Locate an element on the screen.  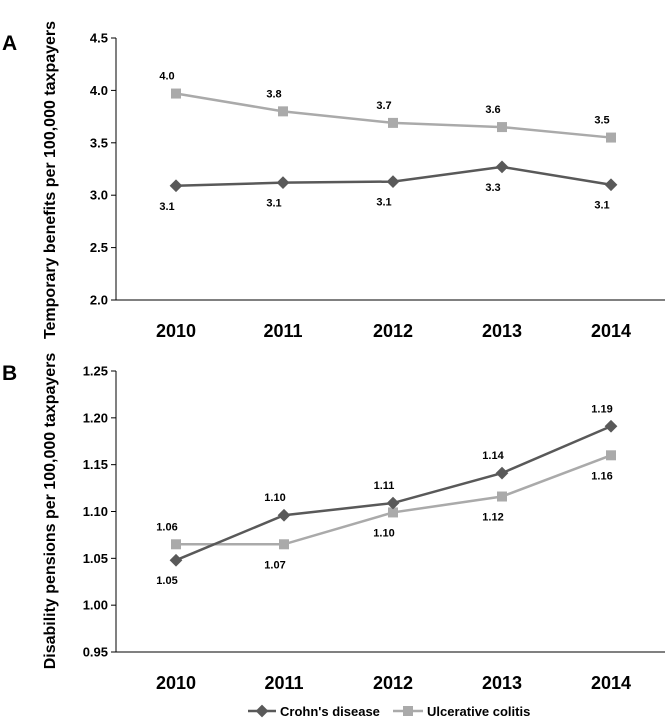
panel-a-x-tick-label: 2013 is located at coordinates (502, 331).